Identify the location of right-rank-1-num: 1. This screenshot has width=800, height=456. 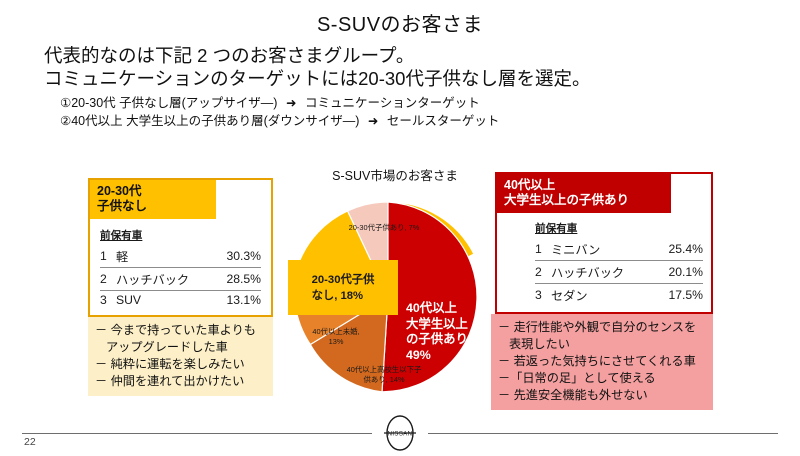
(543, 249).